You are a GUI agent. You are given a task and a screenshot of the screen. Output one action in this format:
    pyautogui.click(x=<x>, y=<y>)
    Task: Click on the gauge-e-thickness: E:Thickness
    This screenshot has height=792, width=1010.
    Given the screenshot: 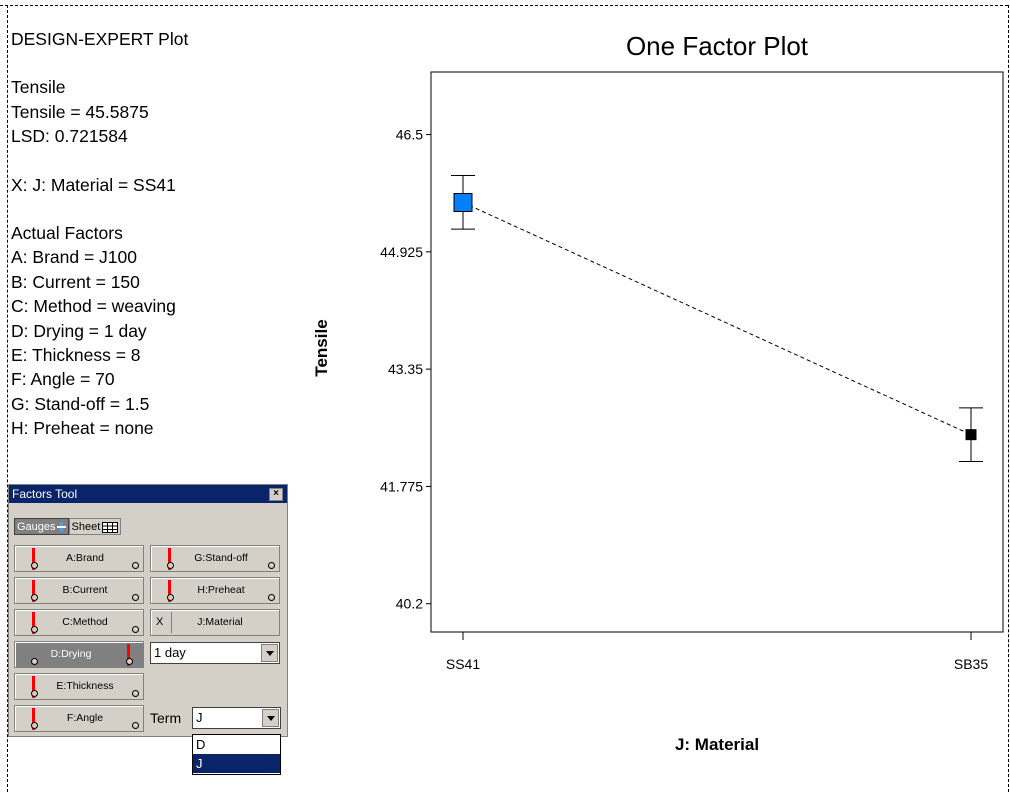 What is the action you would take?
    pyautogui.click(x=79, y=686)
    